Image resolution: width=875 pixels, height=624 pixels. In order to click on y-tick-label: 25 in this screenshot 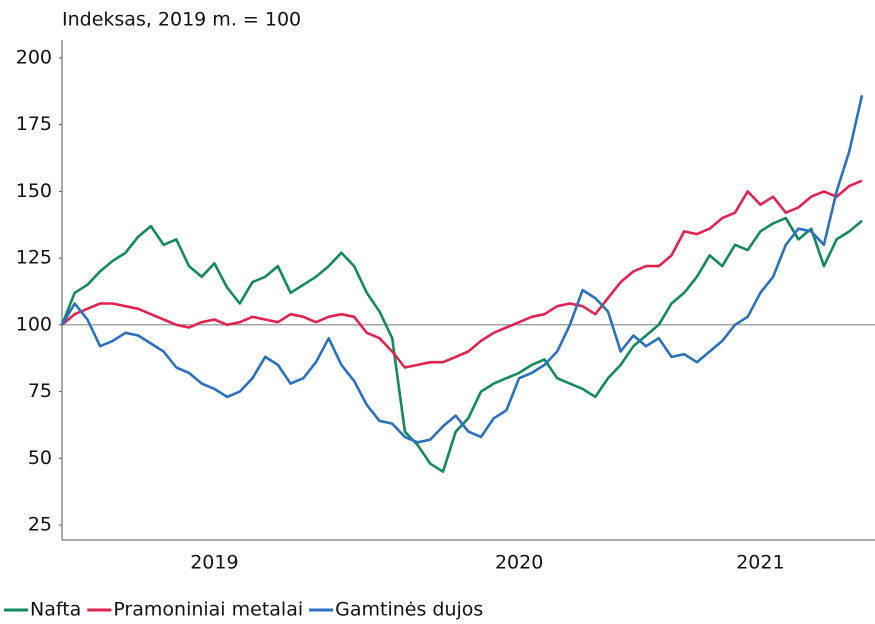, I will do `click(40, 525)`.